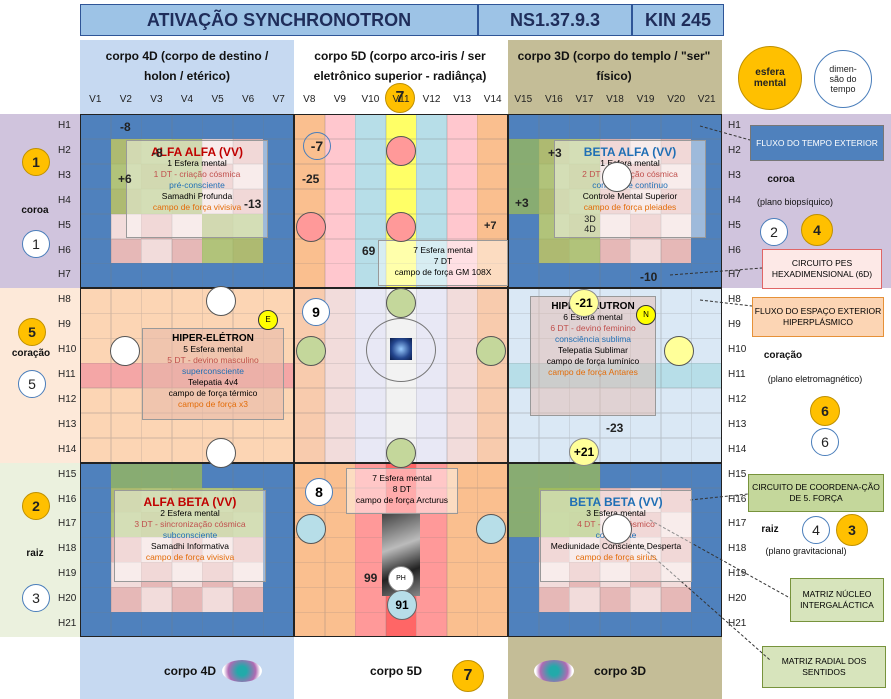 This screenshot has height=699, width=891. I want to click on panel-alfa-alfa-l1: 1 Esfera mental, so click(197, 163).